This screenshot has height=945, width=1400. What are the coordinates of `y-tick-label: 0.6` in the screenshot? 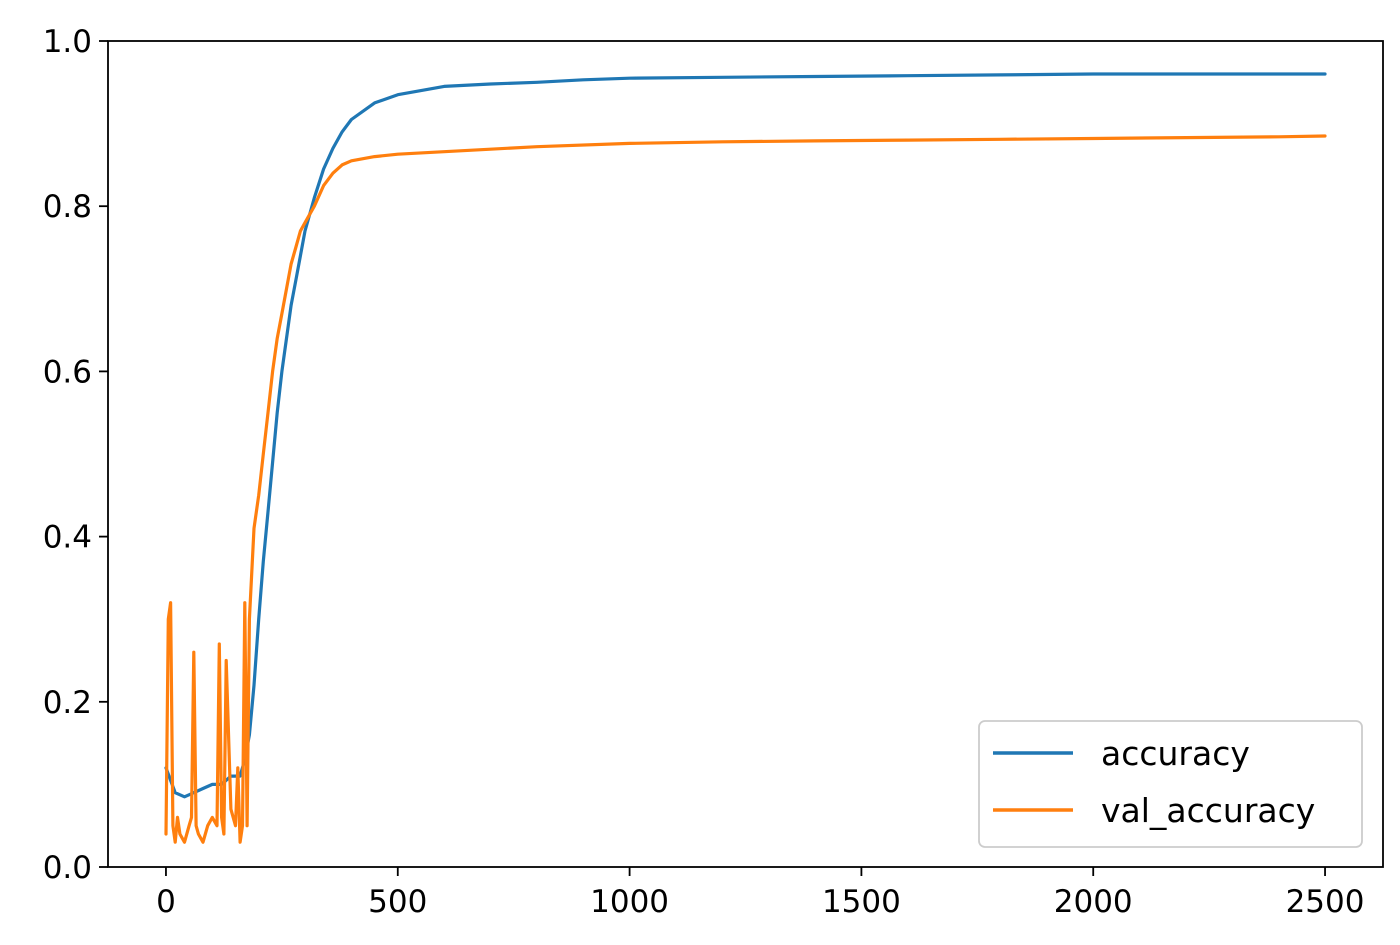 It's located at (67, 372).